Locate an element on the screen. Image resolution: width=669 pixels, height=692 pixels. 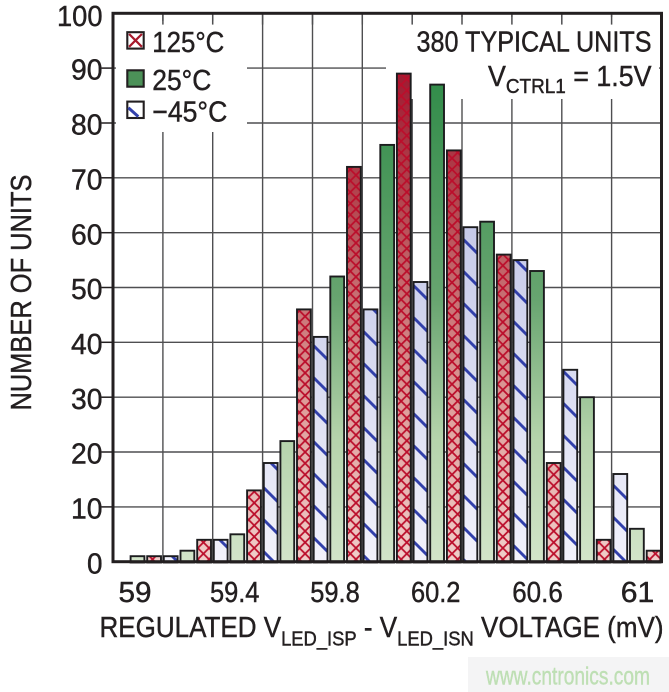
svg-text: 90 is located at coordinates (87, 71).